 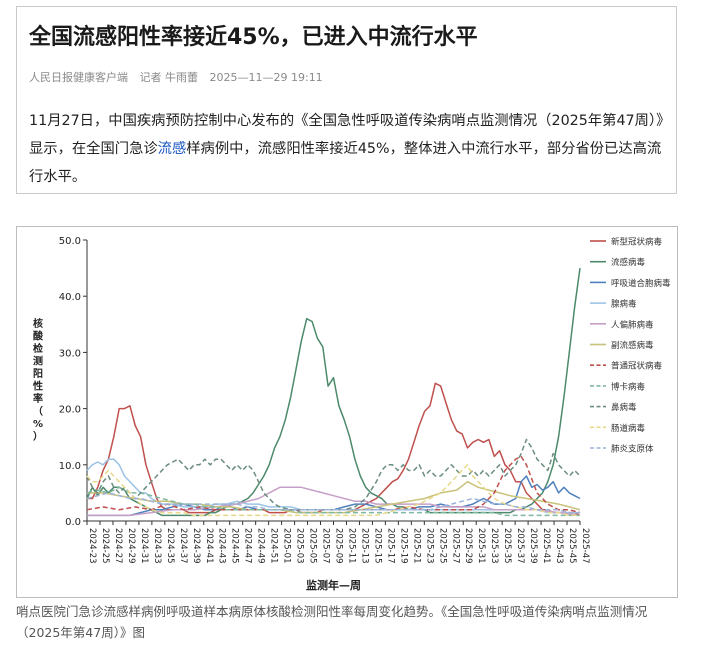 I want to click on y-axis-label-char: %, so click(x=38, y=424).